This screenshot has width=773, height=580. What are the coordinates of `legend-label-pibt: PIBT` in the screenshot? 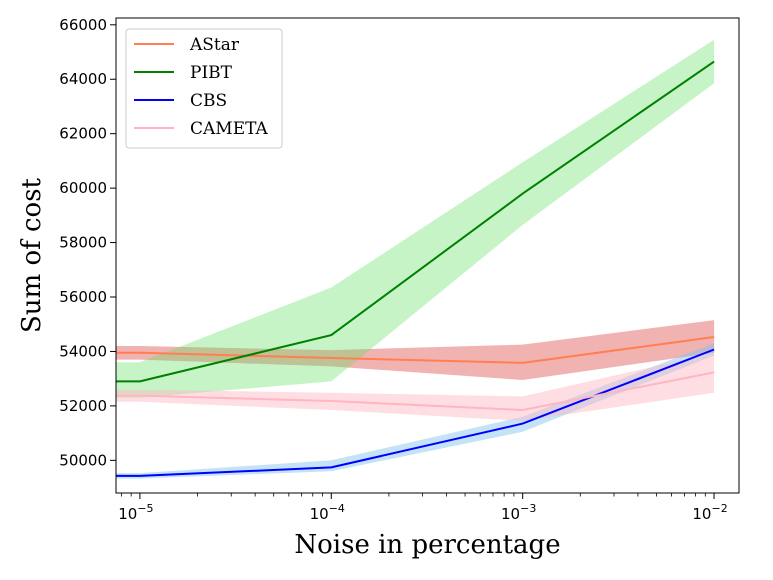 It's located at (211, 73).